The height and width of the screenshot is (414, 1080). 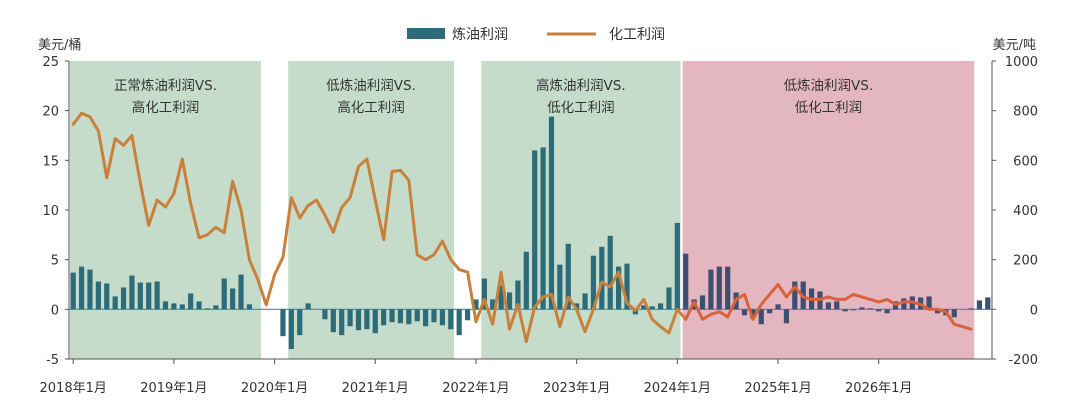 I want to click on x-tick-label-5: 2023年1月, so click(x=576, y=388).